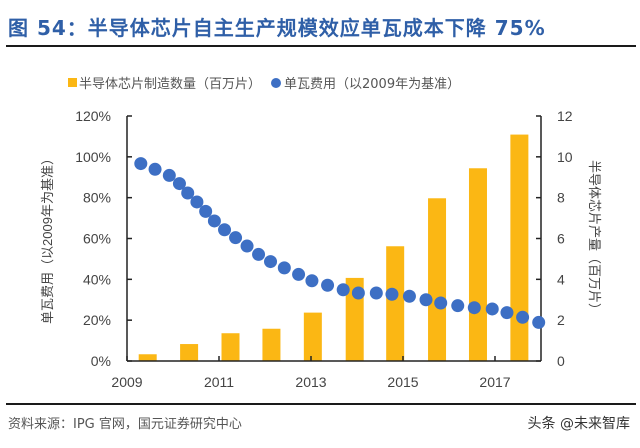  What do you see at coordinates (494, 382) in the screenshot?
I see `x-tick-label: 2017` at bounding box center [494, 382].